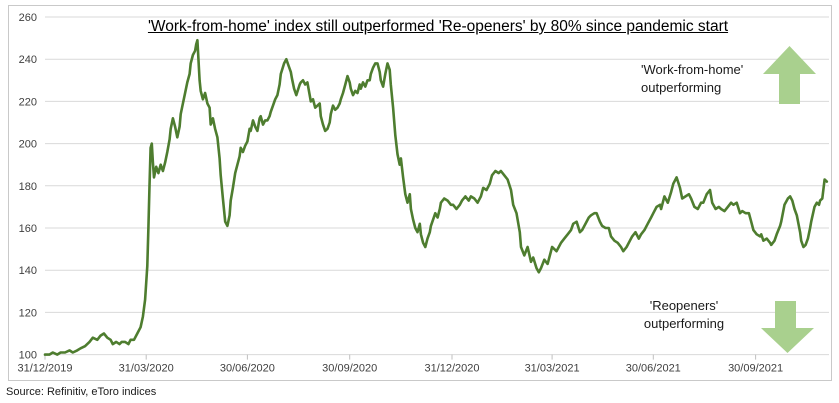 This screenshot has height=403, width=839. What do you see at coordinates (653, 369) in the screenshot?
I see `x-axis-label-6: 30/06/2021` at bounding box center [653, 369].